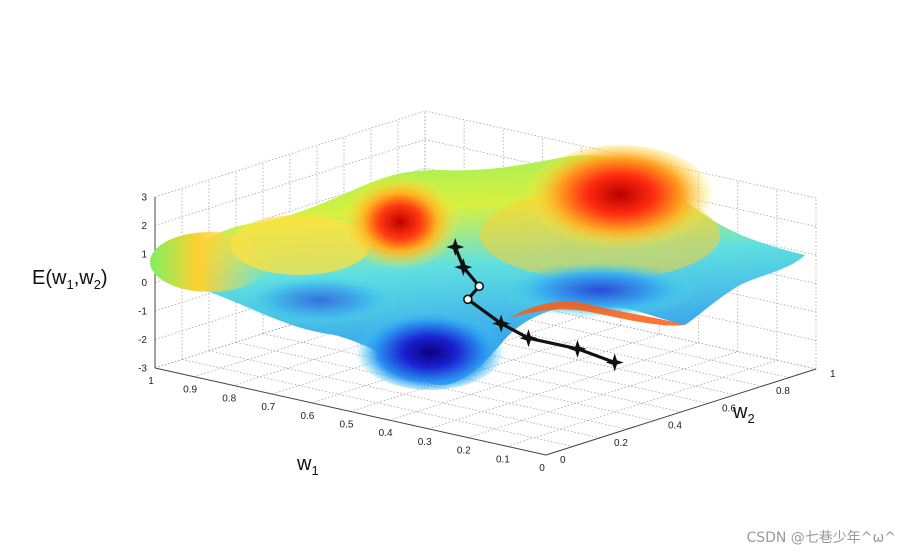 The image size is (910, 555). What do you see at coordinates (833, 374) in the screenshot?
I see `w2-tick-label: 1` at bounding box center [833, 374].